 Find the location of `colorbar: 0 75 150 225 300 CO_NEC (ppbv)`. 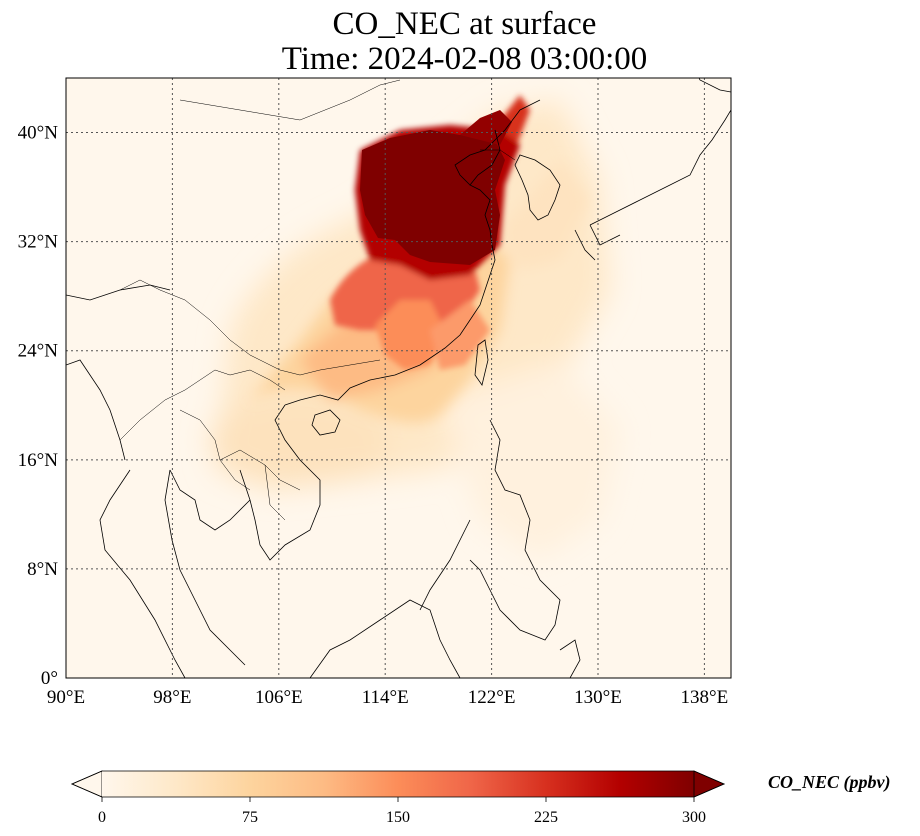

colorbar: 0 75 150 225 300 CO_NEC (ppbv) is located at coordinates (480, 798).